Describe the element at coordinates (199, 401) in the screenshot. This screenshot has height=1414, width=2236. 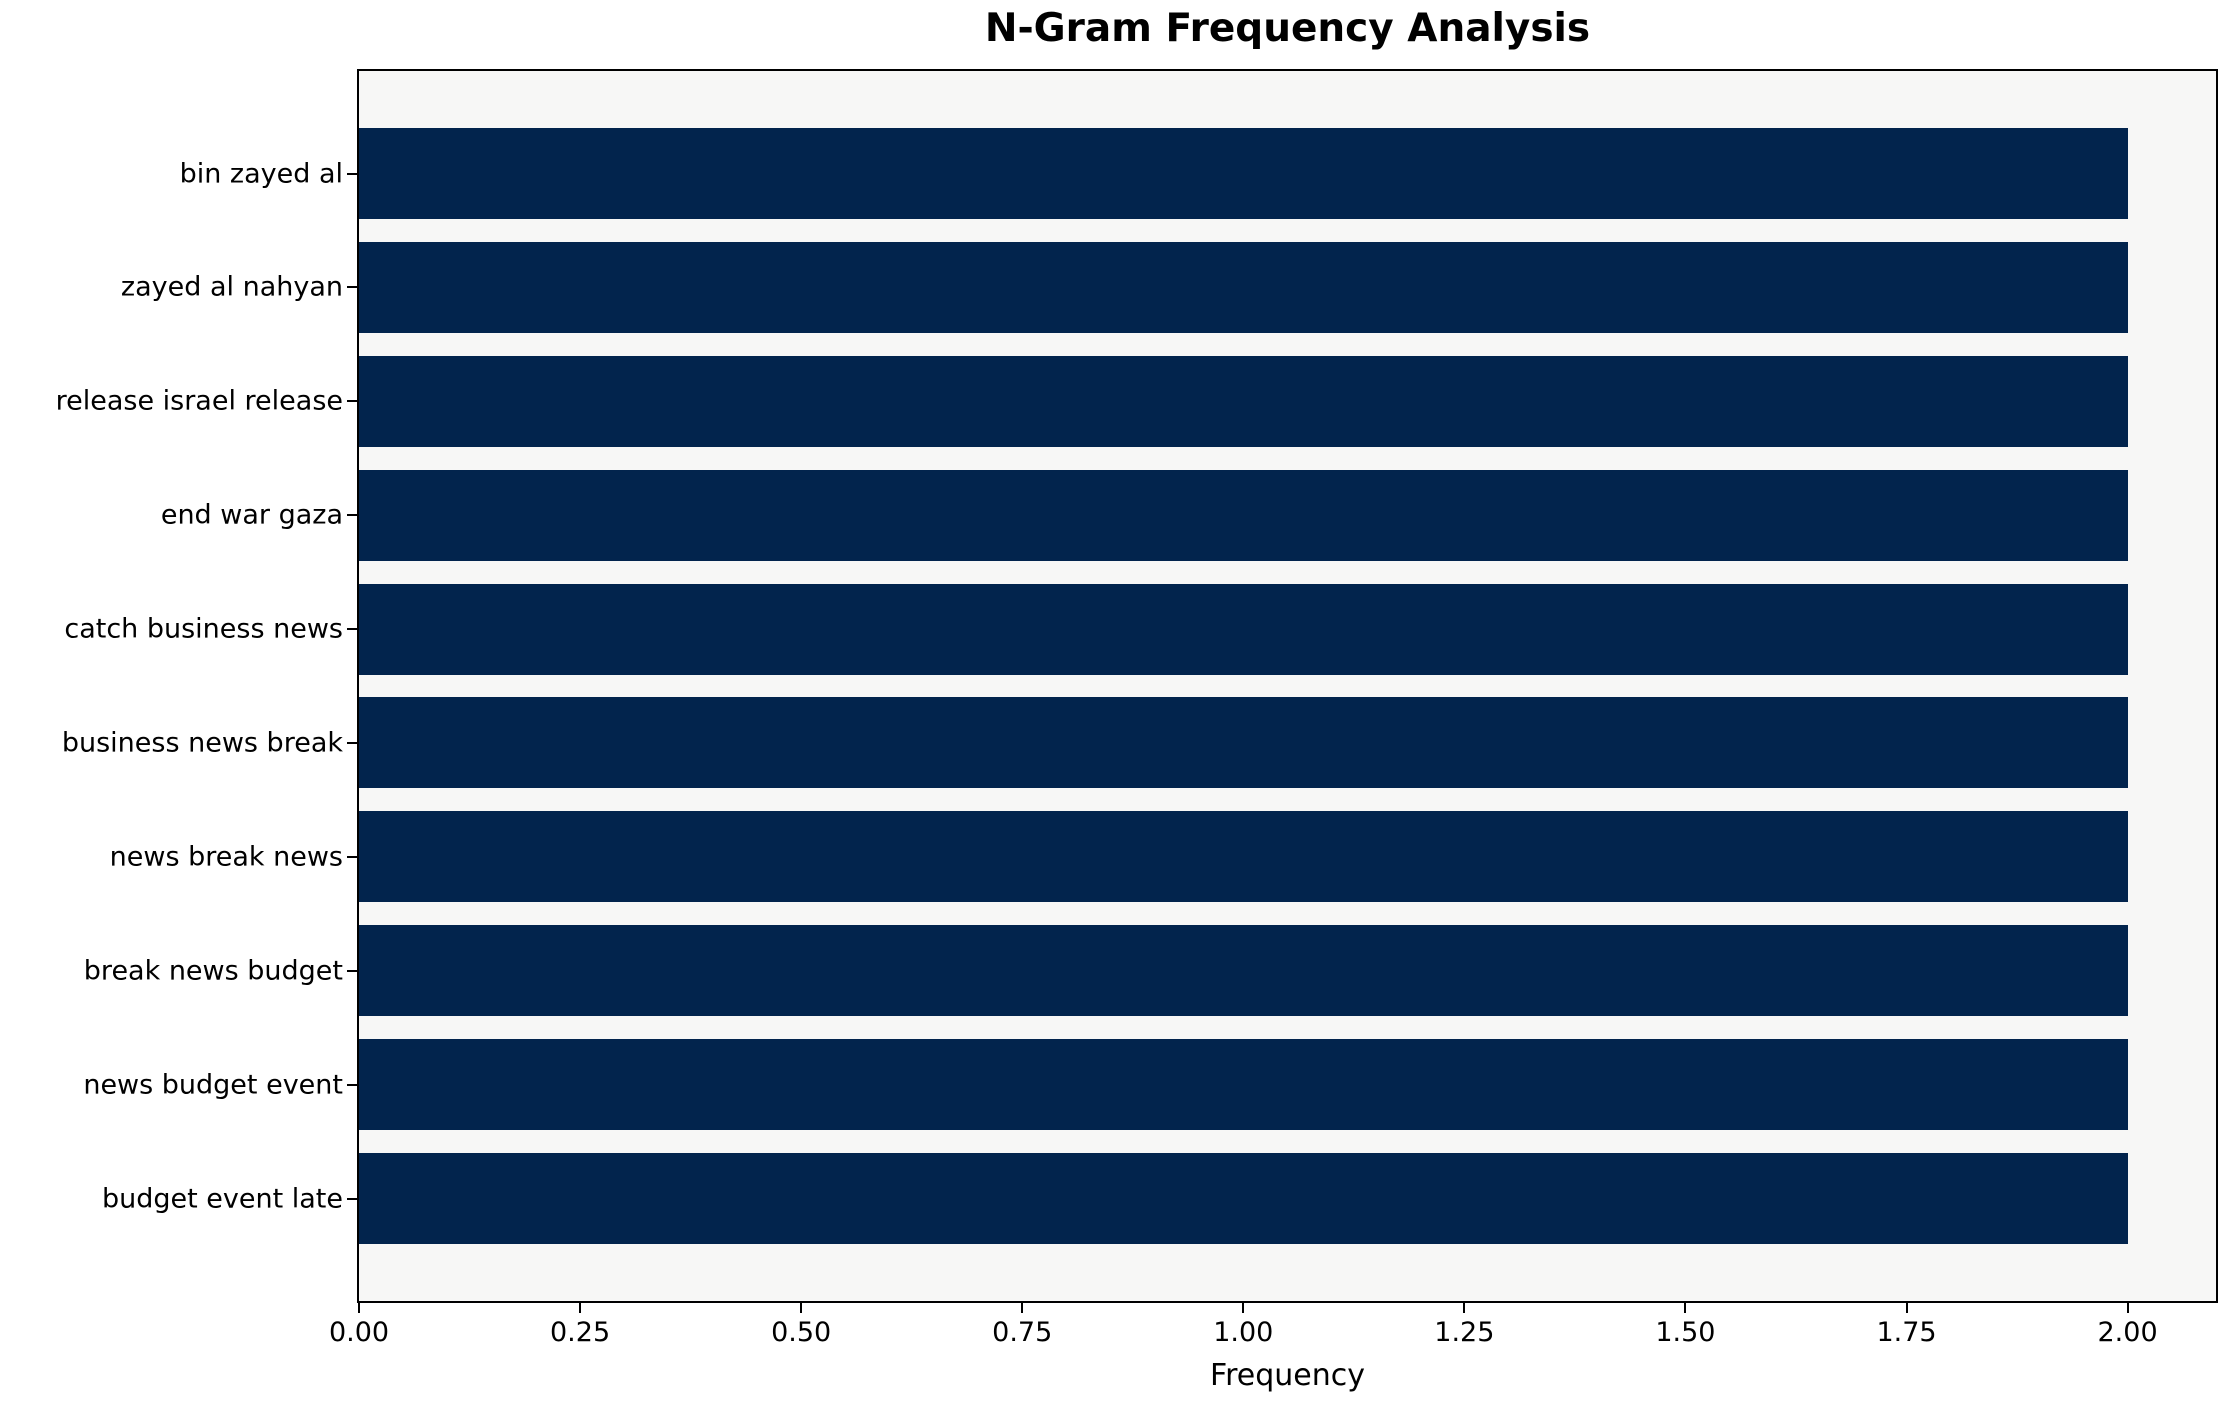
I see `y-tick-label: release israel release` at that location.